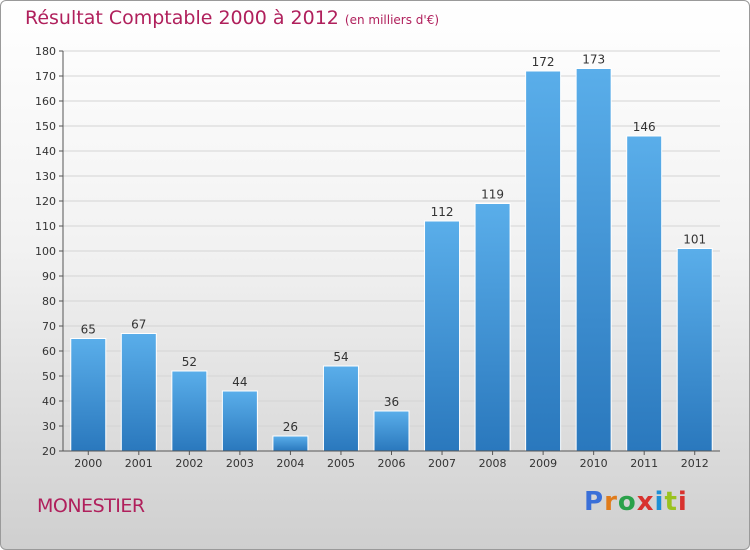  I want to click on bar-2001, so click(138, 392).